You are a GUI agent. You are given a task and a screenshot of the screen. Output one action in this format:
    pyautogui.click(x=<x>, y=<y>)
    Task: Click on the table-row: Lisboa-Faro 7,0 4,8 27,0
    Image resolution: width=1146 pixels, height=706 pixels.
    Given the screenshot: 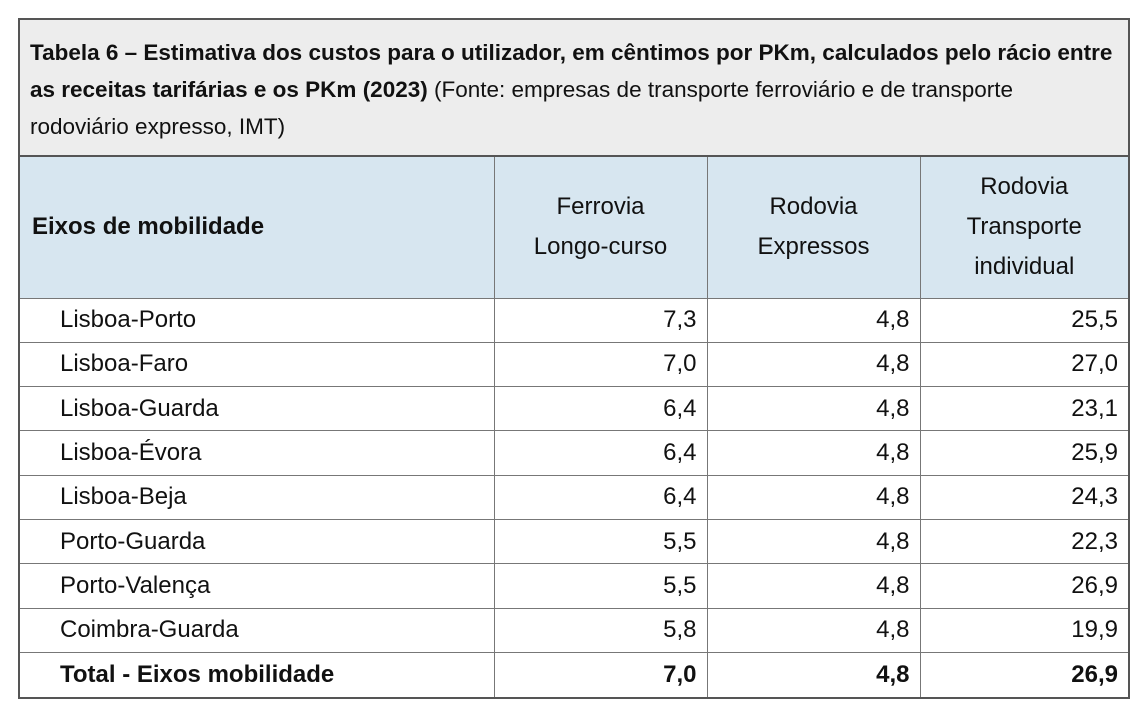 What is the action you would take?
    pyautogui.click(x=574, y=365)
    